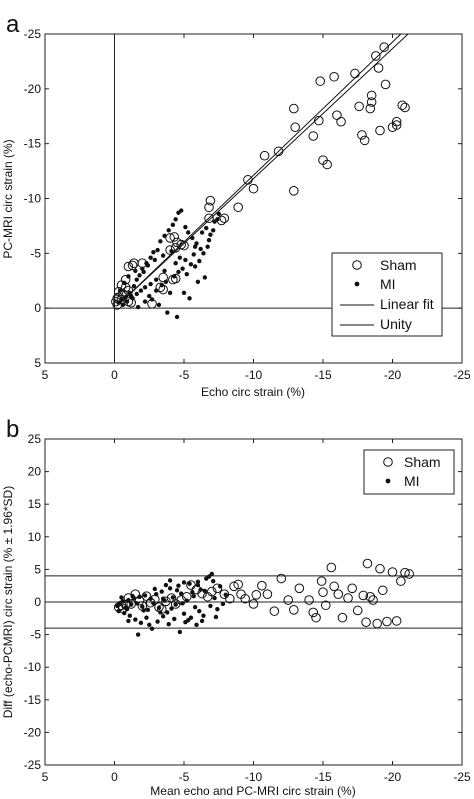 Image resolution: width=474 pixels, height=799 pixels. I want to click on y-tick-label-a-1: 0, so click(37, 308).